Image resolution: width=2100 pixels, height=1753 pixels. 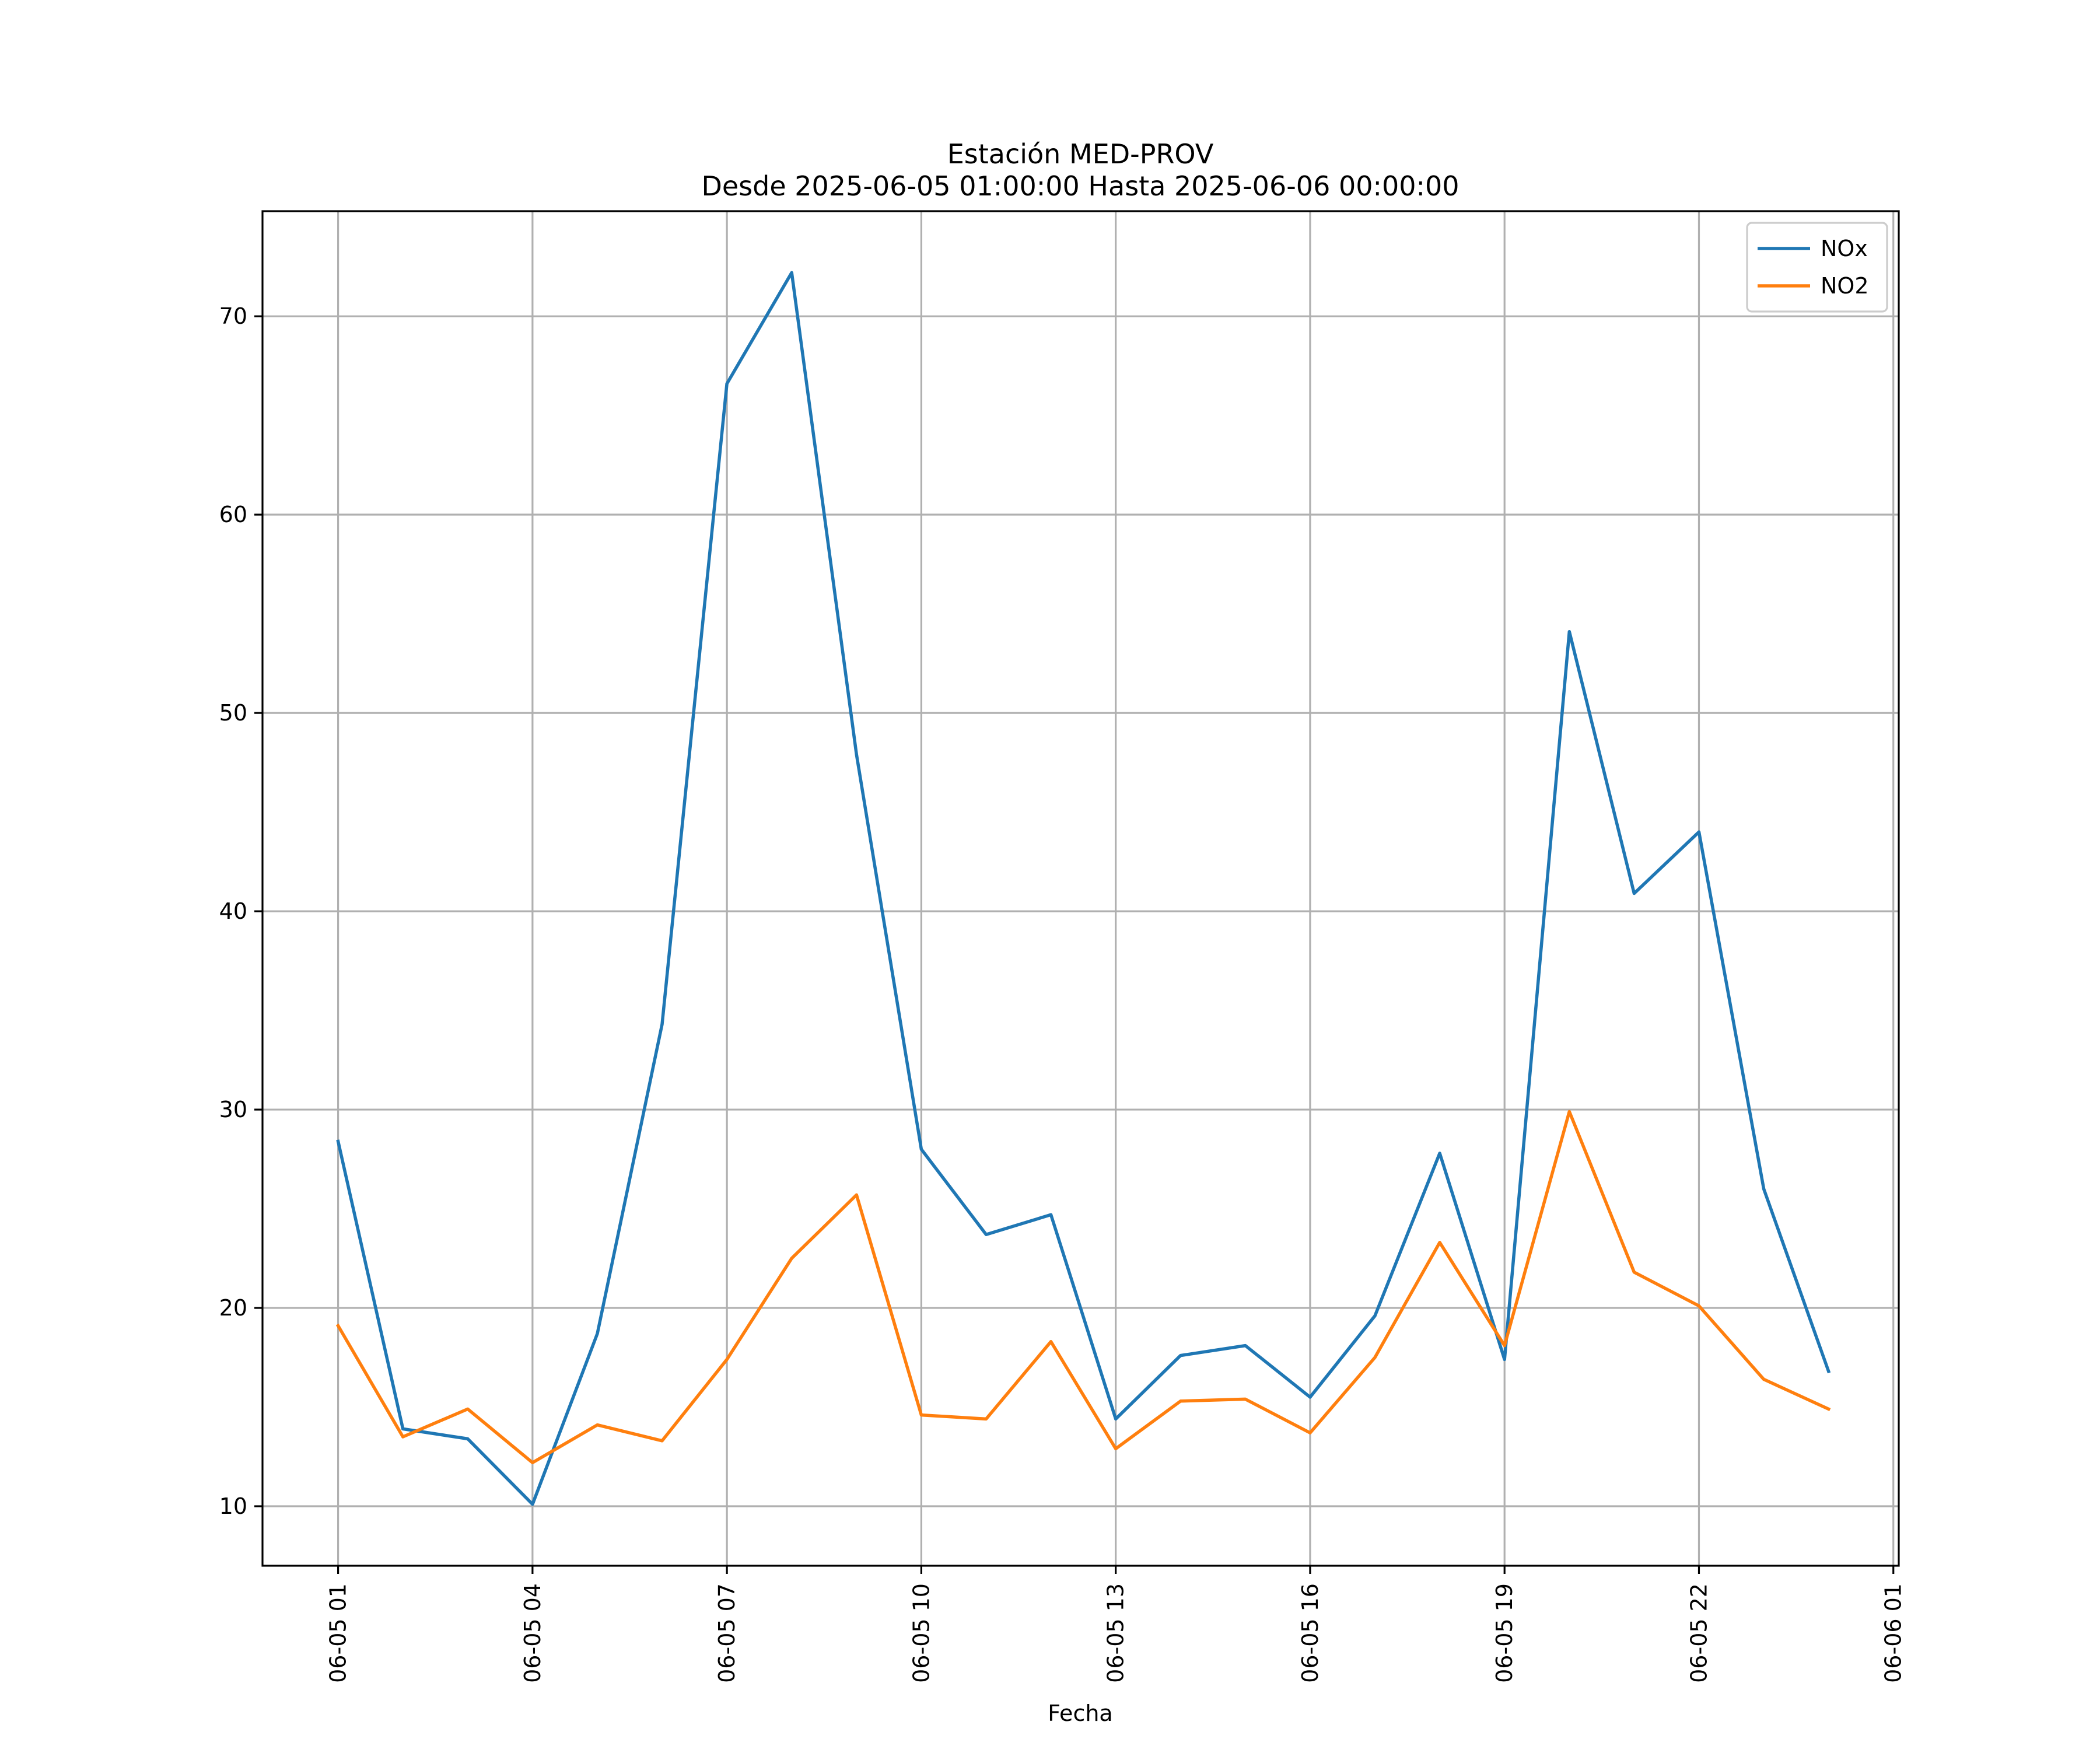 I want to click on chart-title: Estación MED-PROV, so click(x=1080, y=154).